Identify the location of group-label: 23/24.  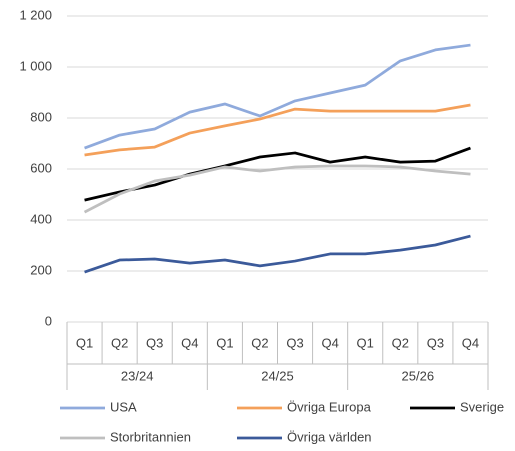
(137, 375).